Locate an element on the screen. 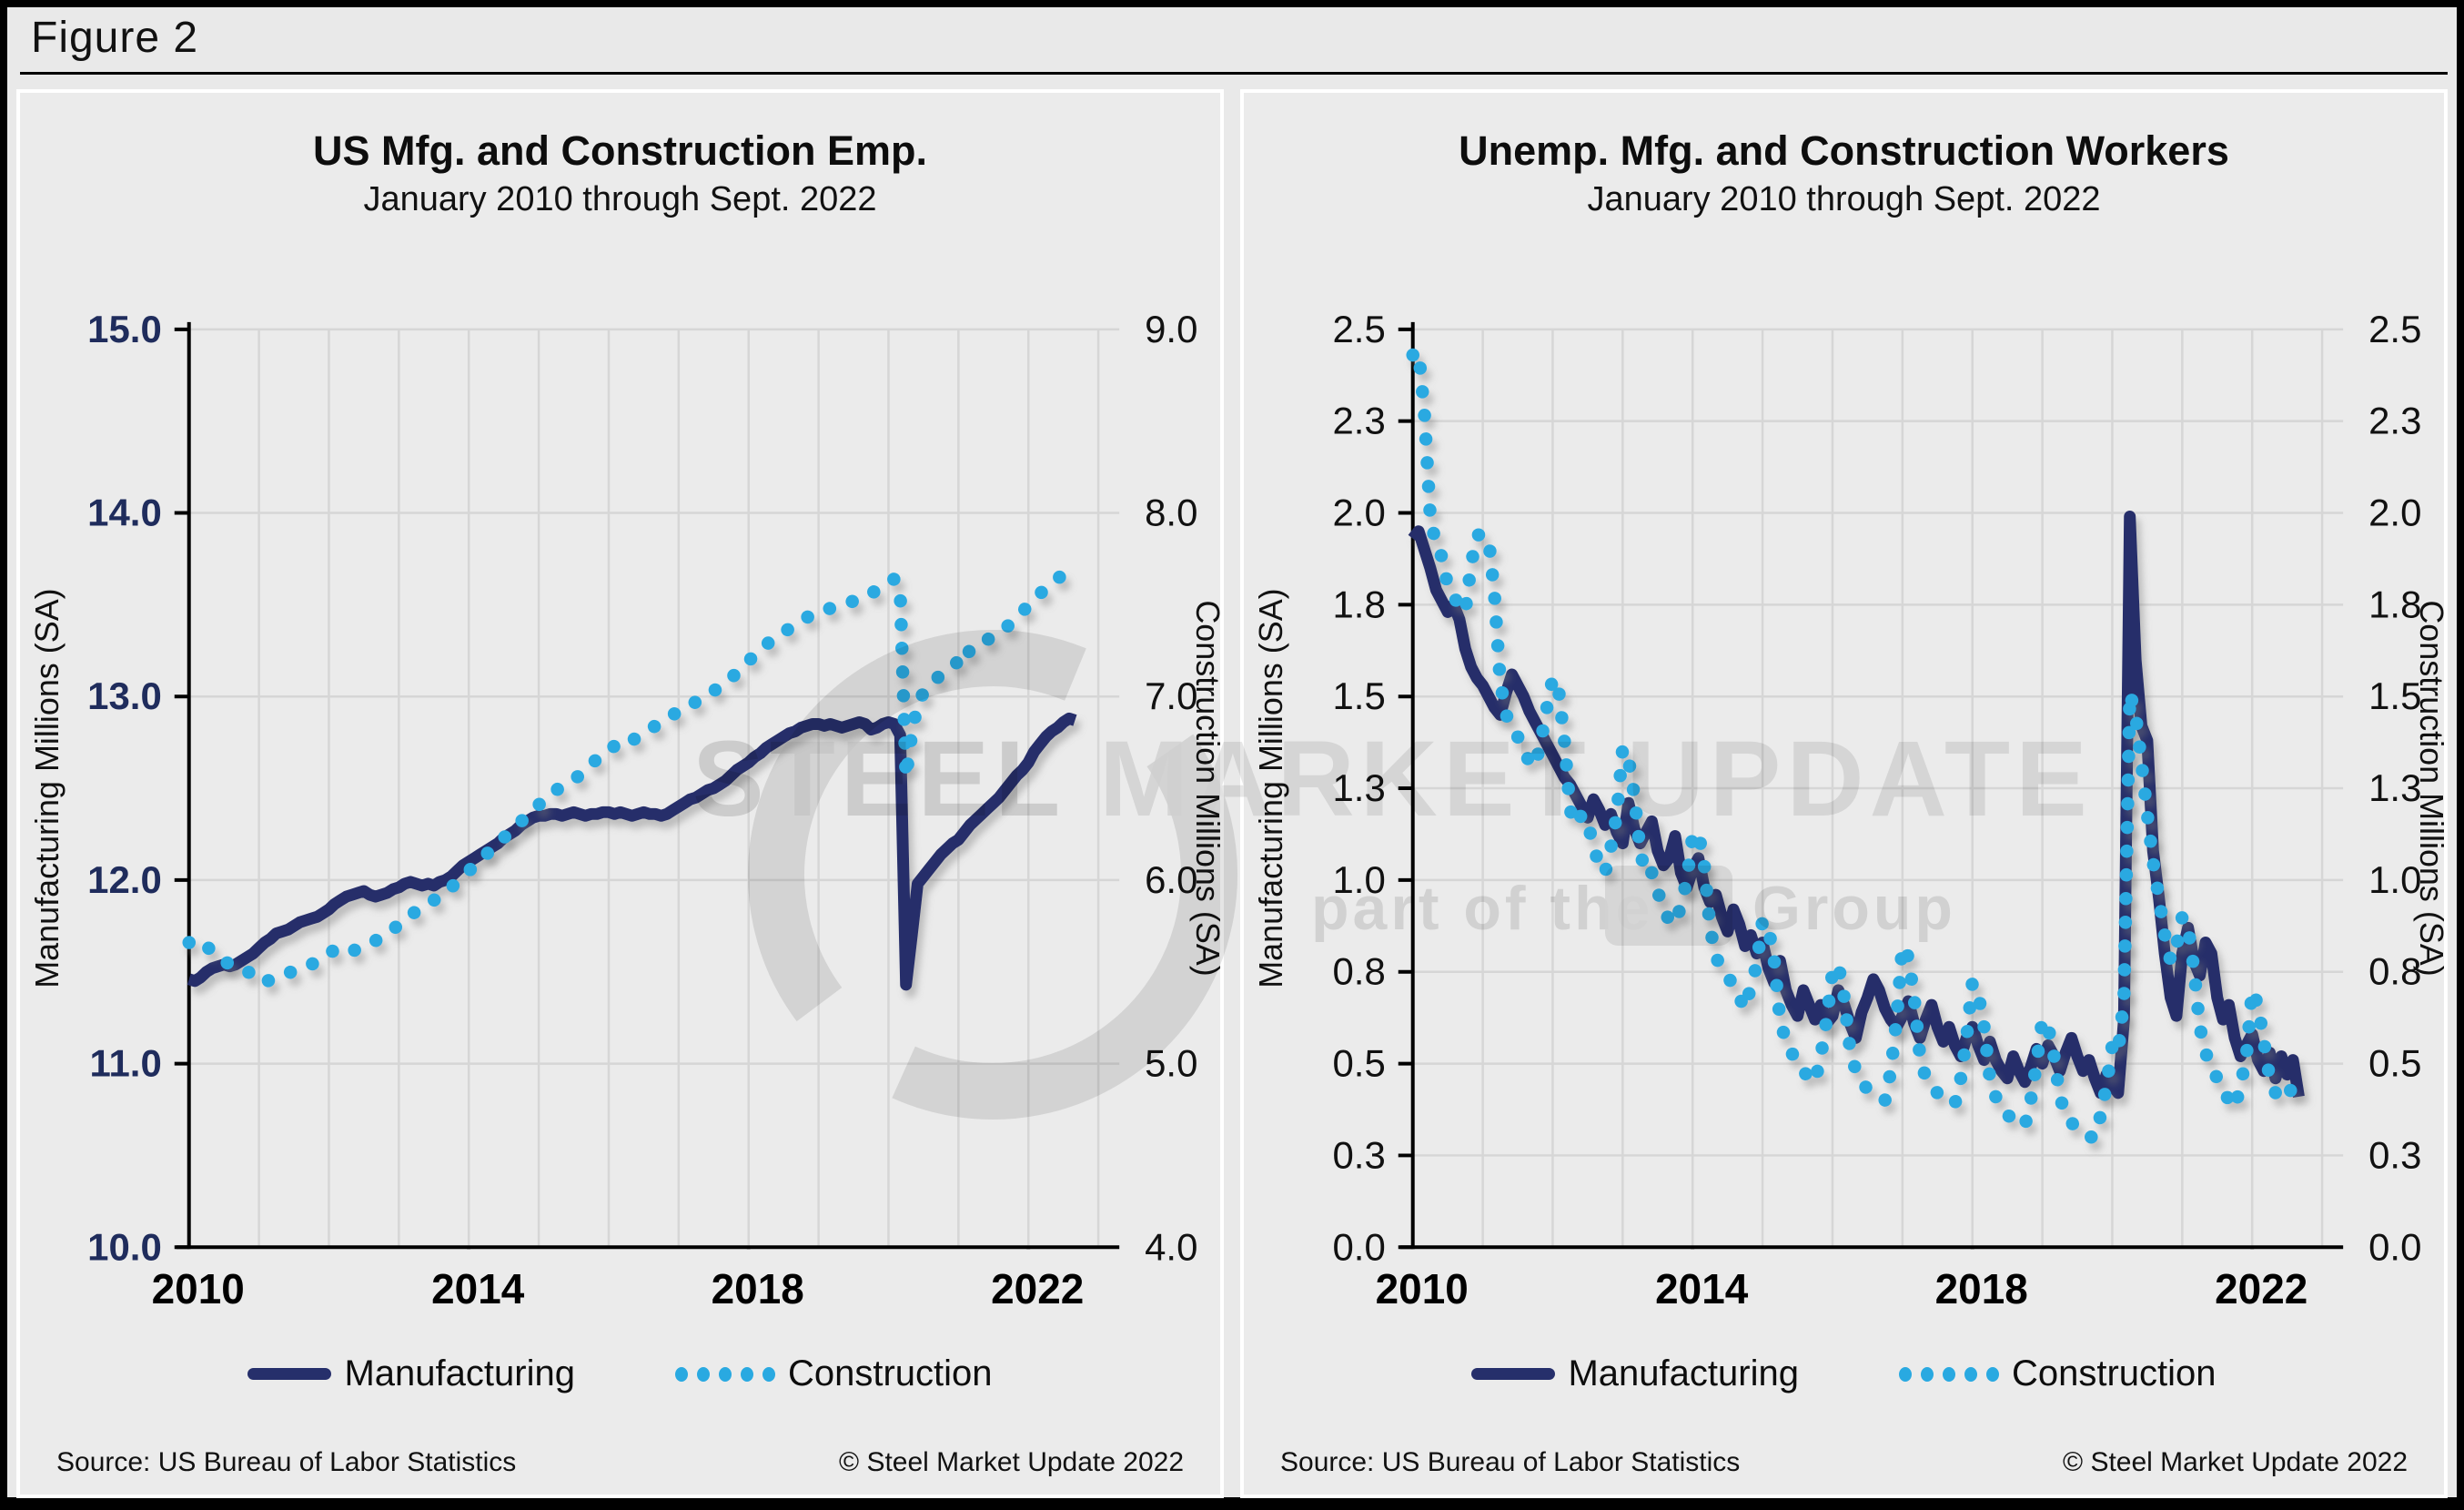 This screenshot has width=2464, height=1510. svg-text: 9.0 is located at coordinates (1171, 329).